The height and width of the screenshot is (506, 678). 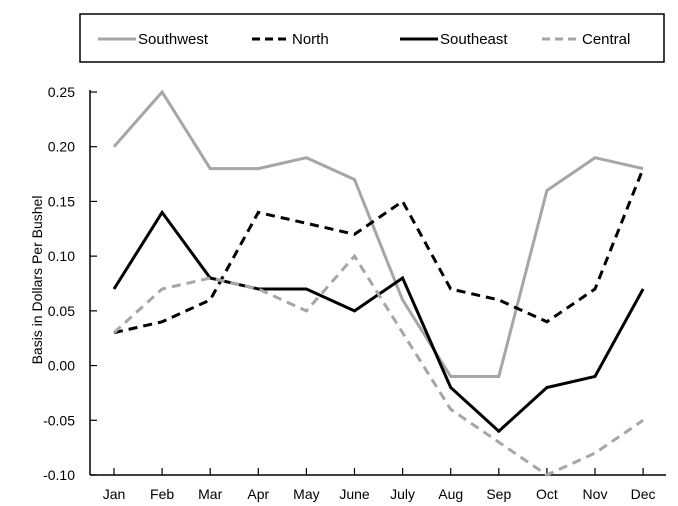 I want to click on x-tick-label: Apr, so click(x=258, y=494).